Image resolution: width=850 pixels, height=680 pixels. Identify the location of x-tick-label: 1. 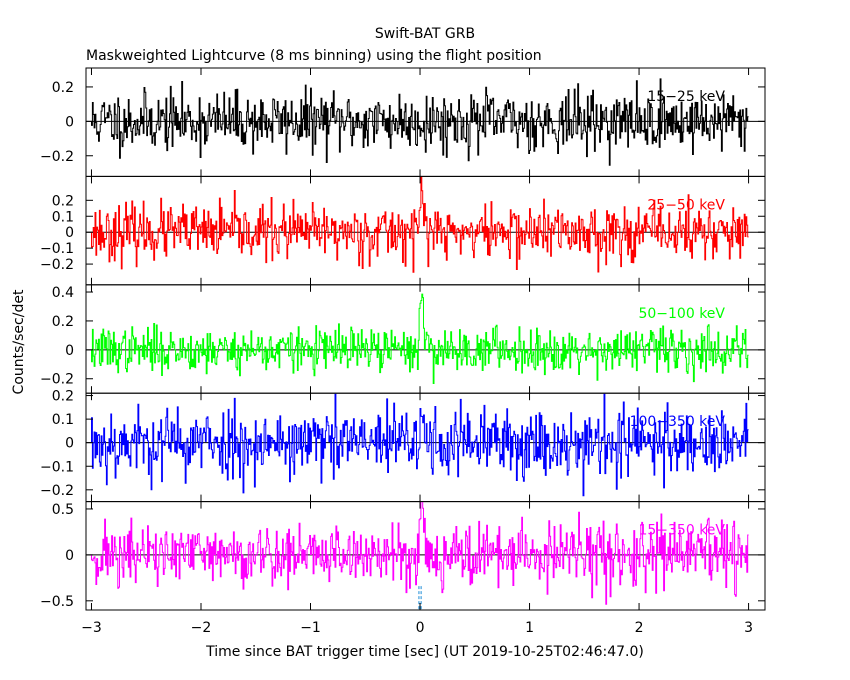
(529, 628).